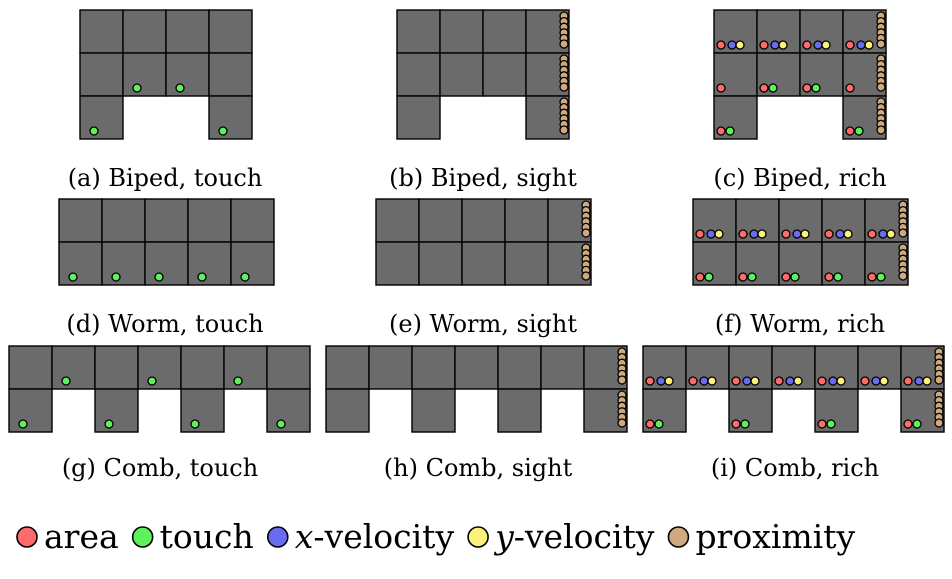 The width and height of the screenshot is (952, 579). What do you see at coordinates (800, 324) in the screenshot?
I see `panel-caption: (f) Worm, rich` at bounding box center [800, 324].